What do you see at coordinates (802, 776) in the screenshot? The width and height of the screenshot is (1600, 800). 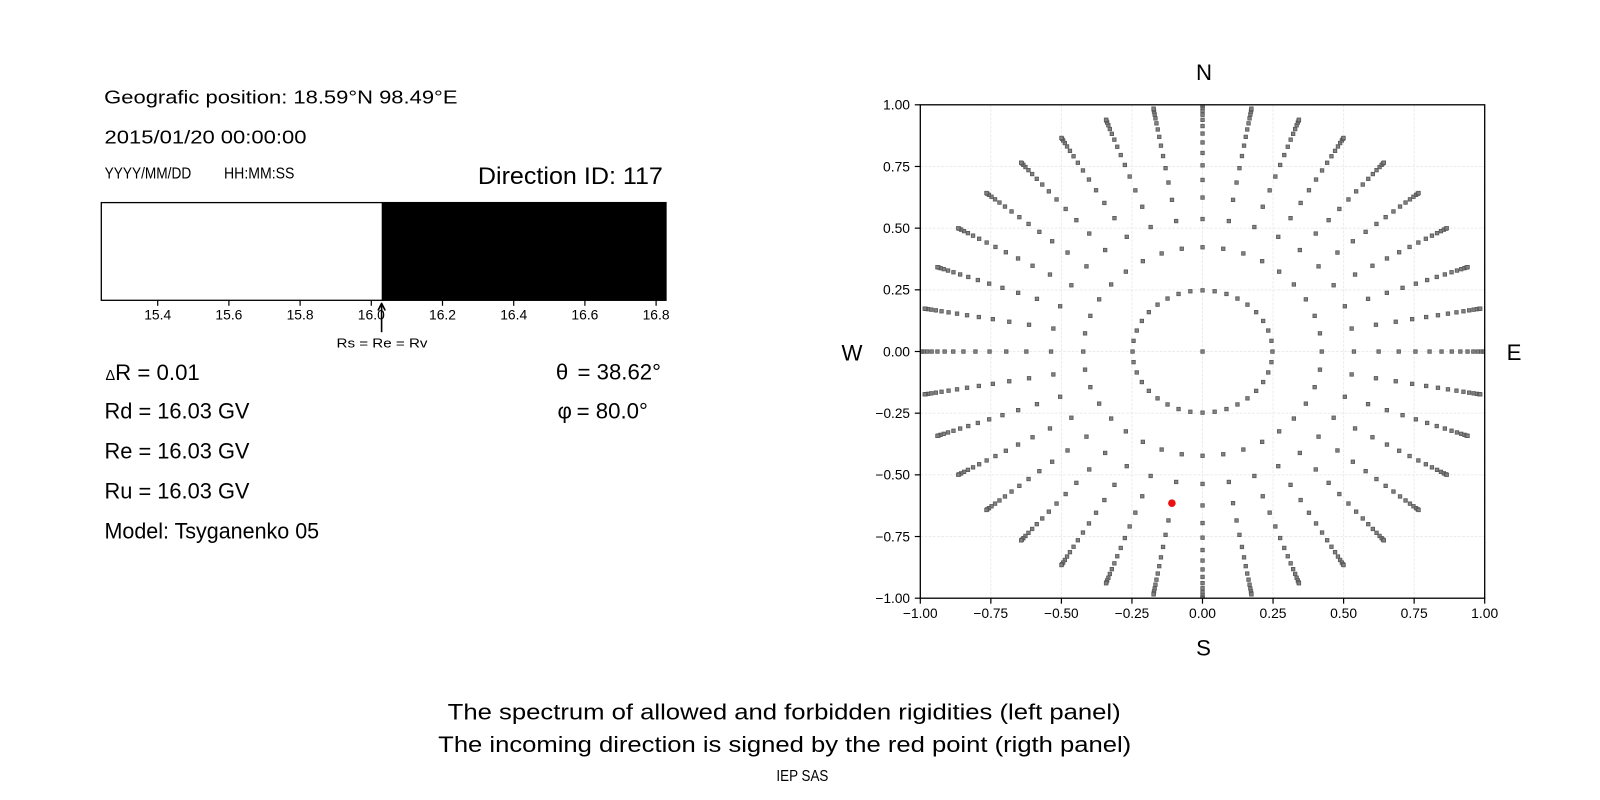 I see `svg-text: IEP SAS` at bounding box center [802, 776].